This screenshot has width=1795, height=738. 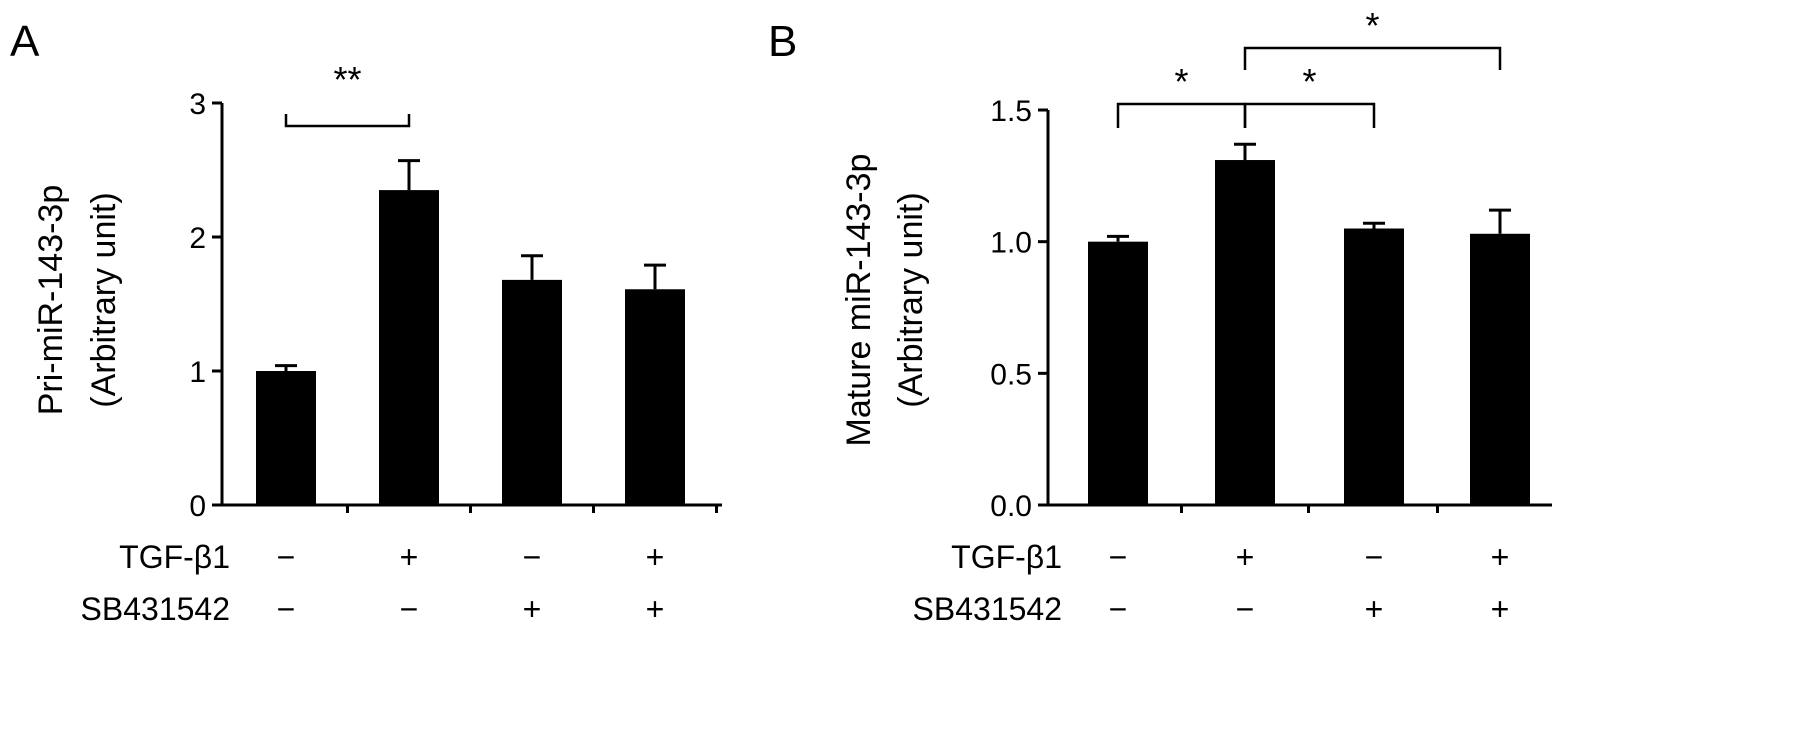 What do you see at coordinates (197, 372) in the screenshot?
I see `y-tick-label: 1` at bounding box center [197, 372].